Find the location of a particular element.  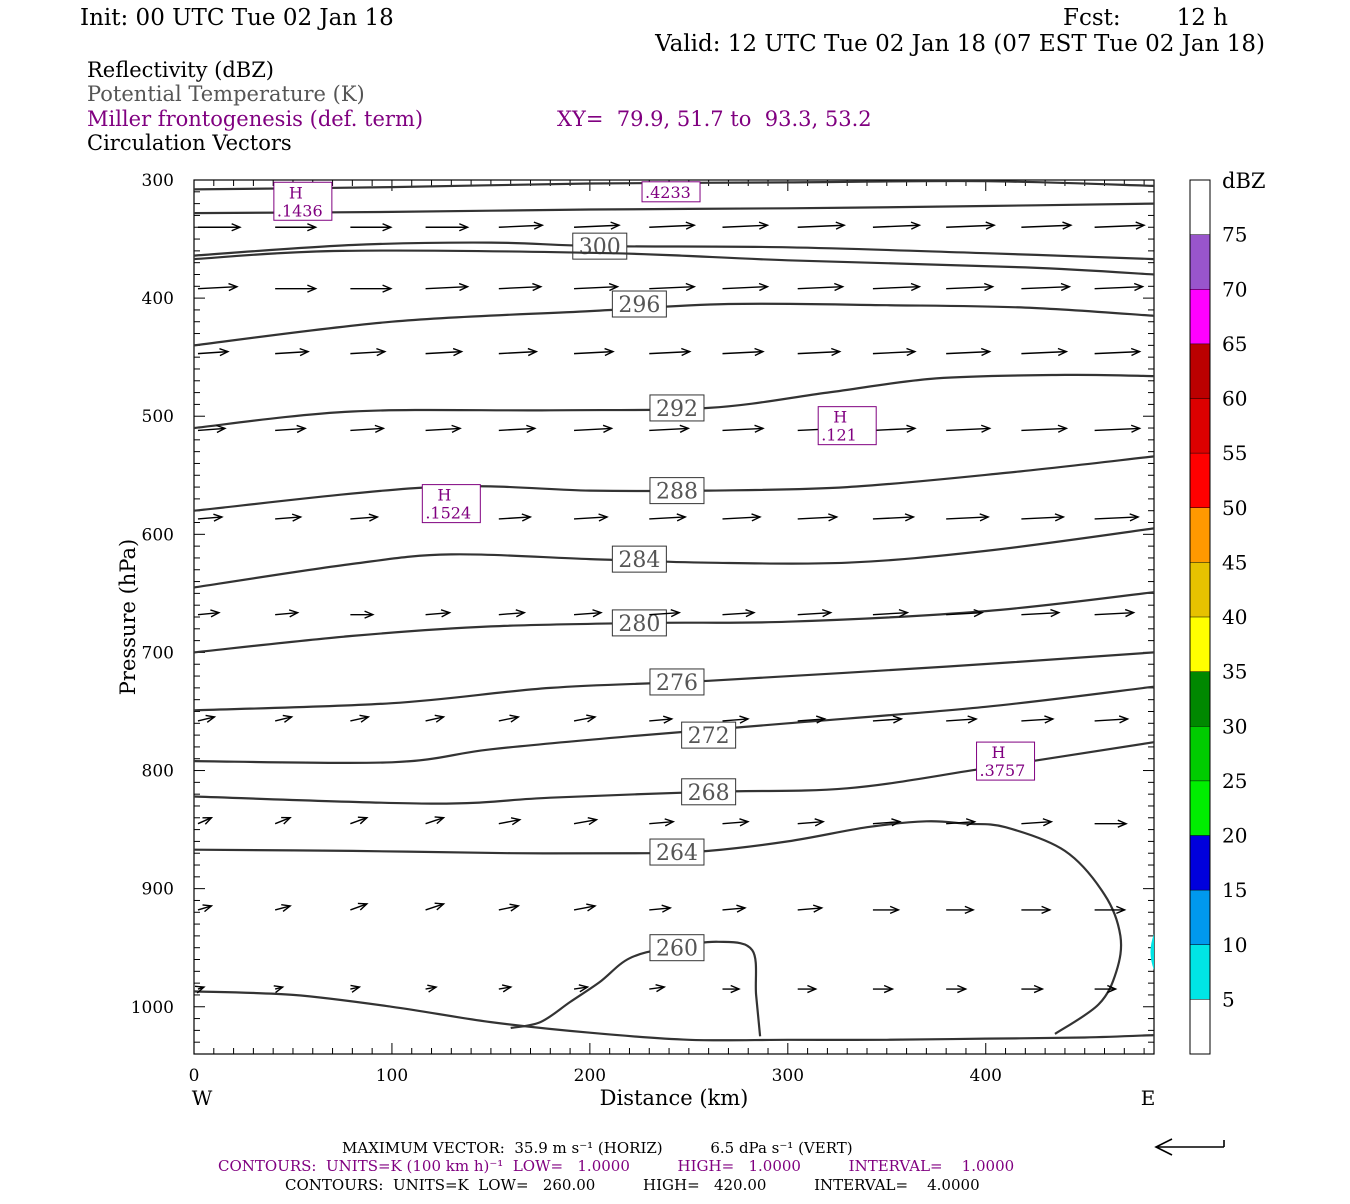

west-label: W is located at coordinates (202, 1098).